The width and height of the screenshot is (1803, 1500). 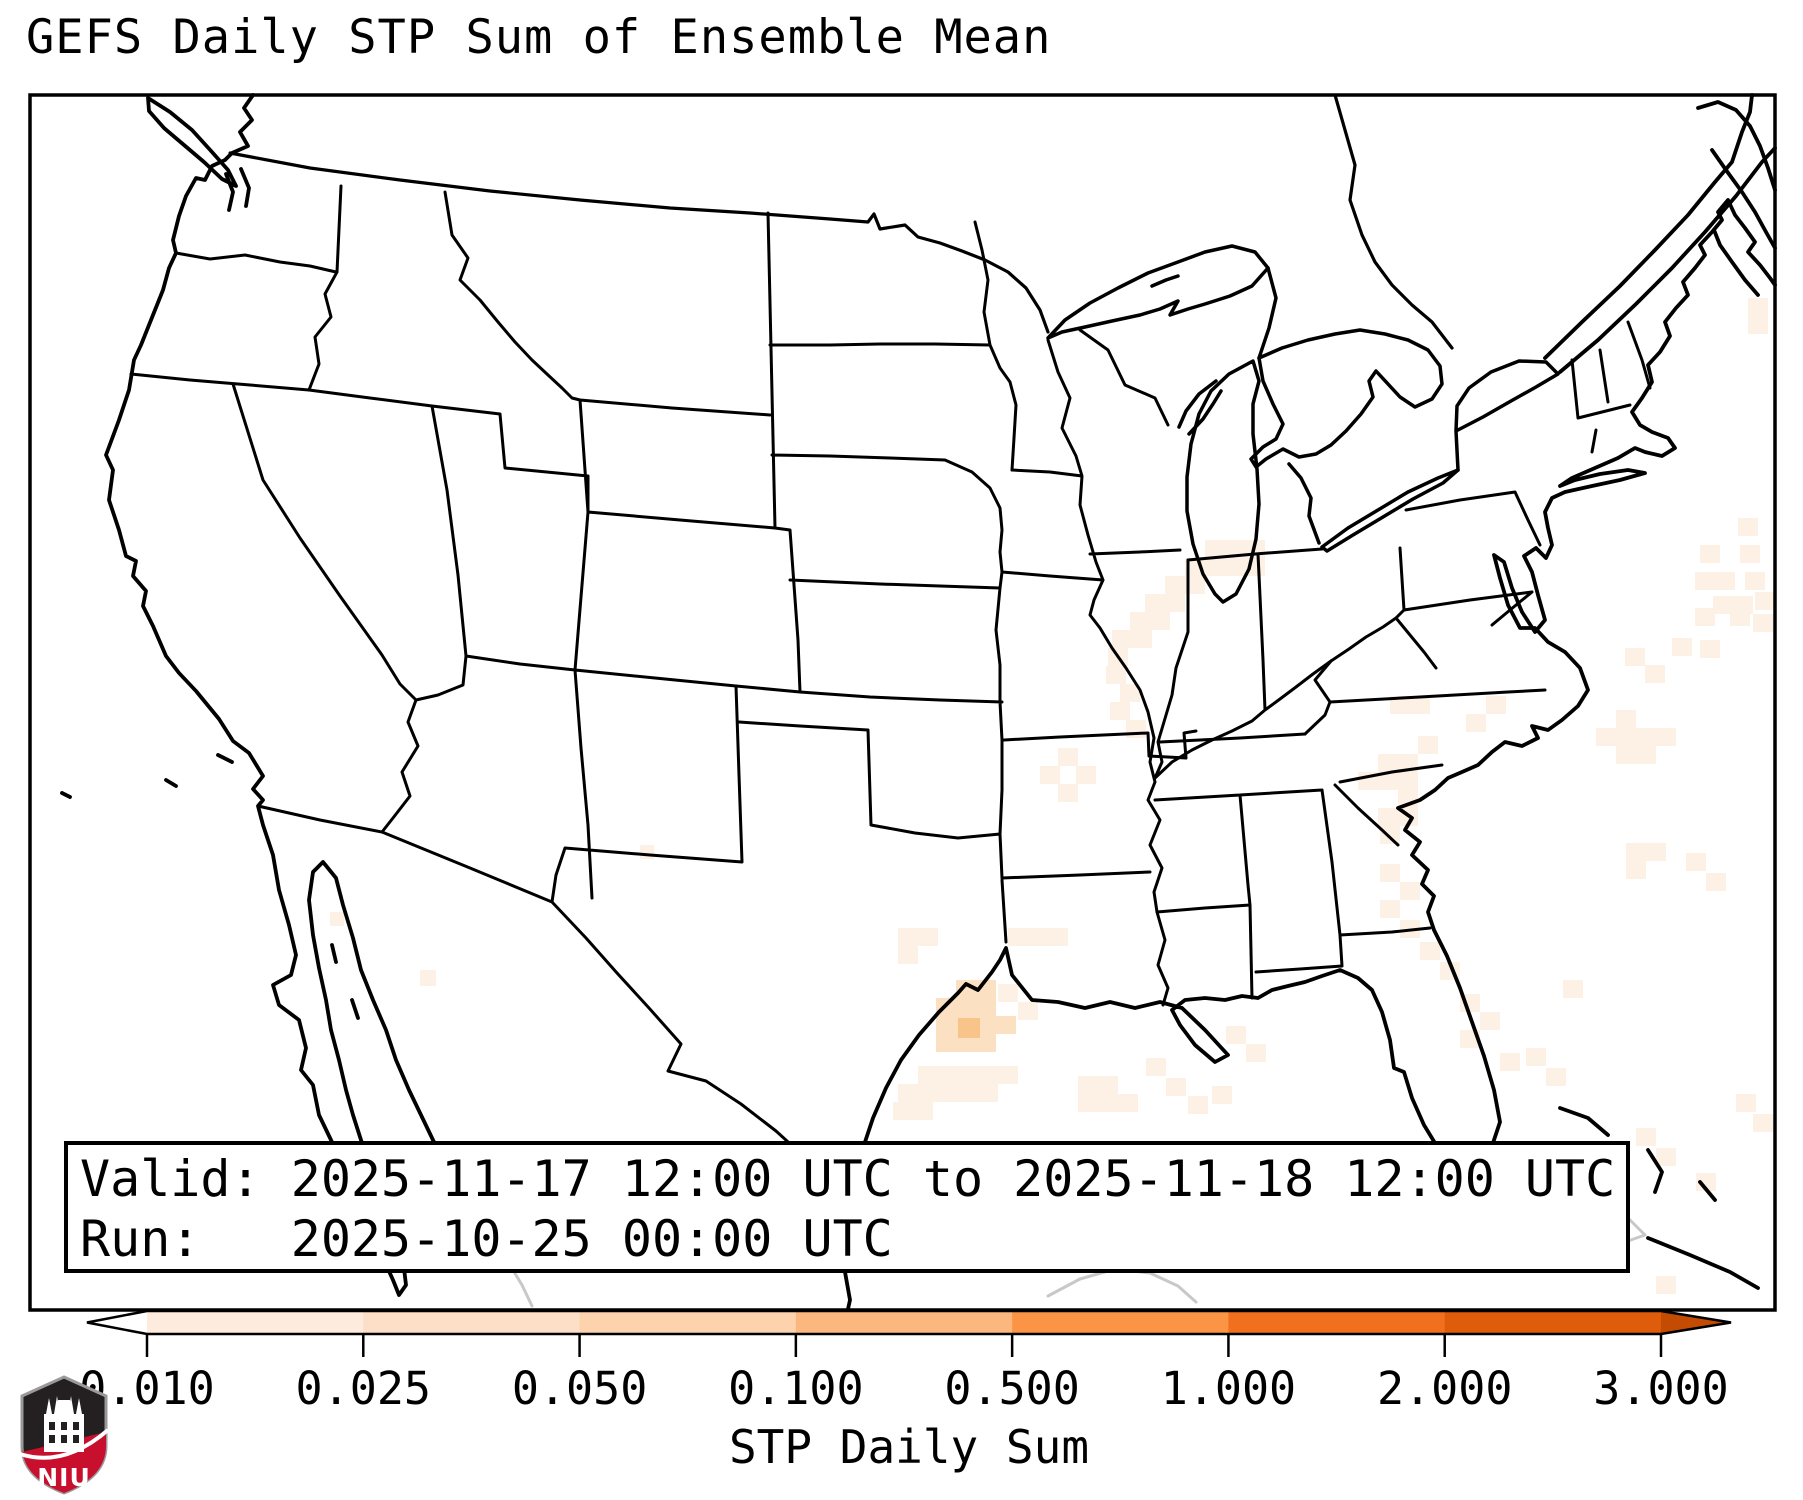 I want to click on chart-title: GEFS Daily STP Sum of Ensemble Mean, so click(x=539, y=37).